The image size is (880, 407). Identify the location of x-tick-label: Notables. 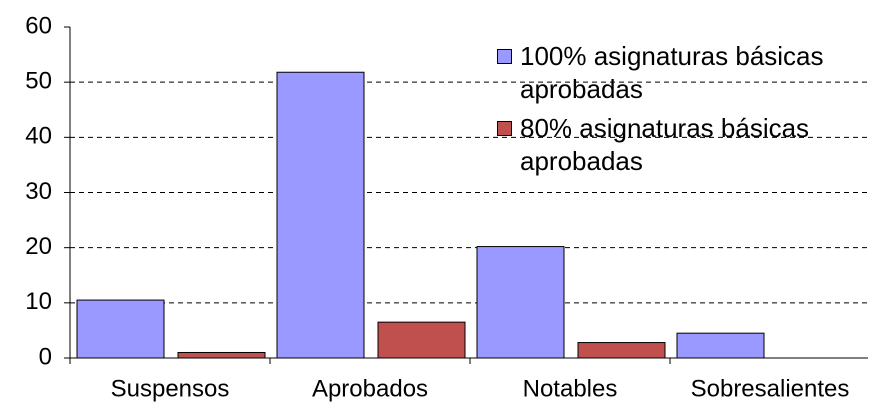
(570, 388).